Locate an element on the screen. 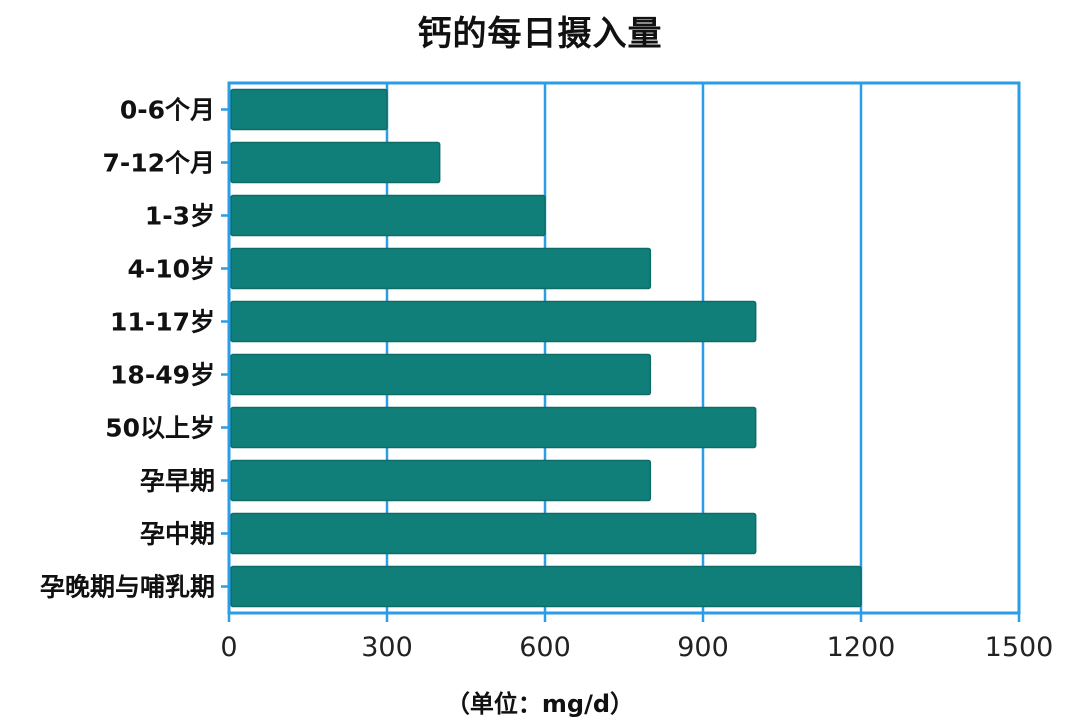 The width and height of the screenshot is (1080, 724). y-tick-label: 孕早期 is located at coordinates (177, 481).